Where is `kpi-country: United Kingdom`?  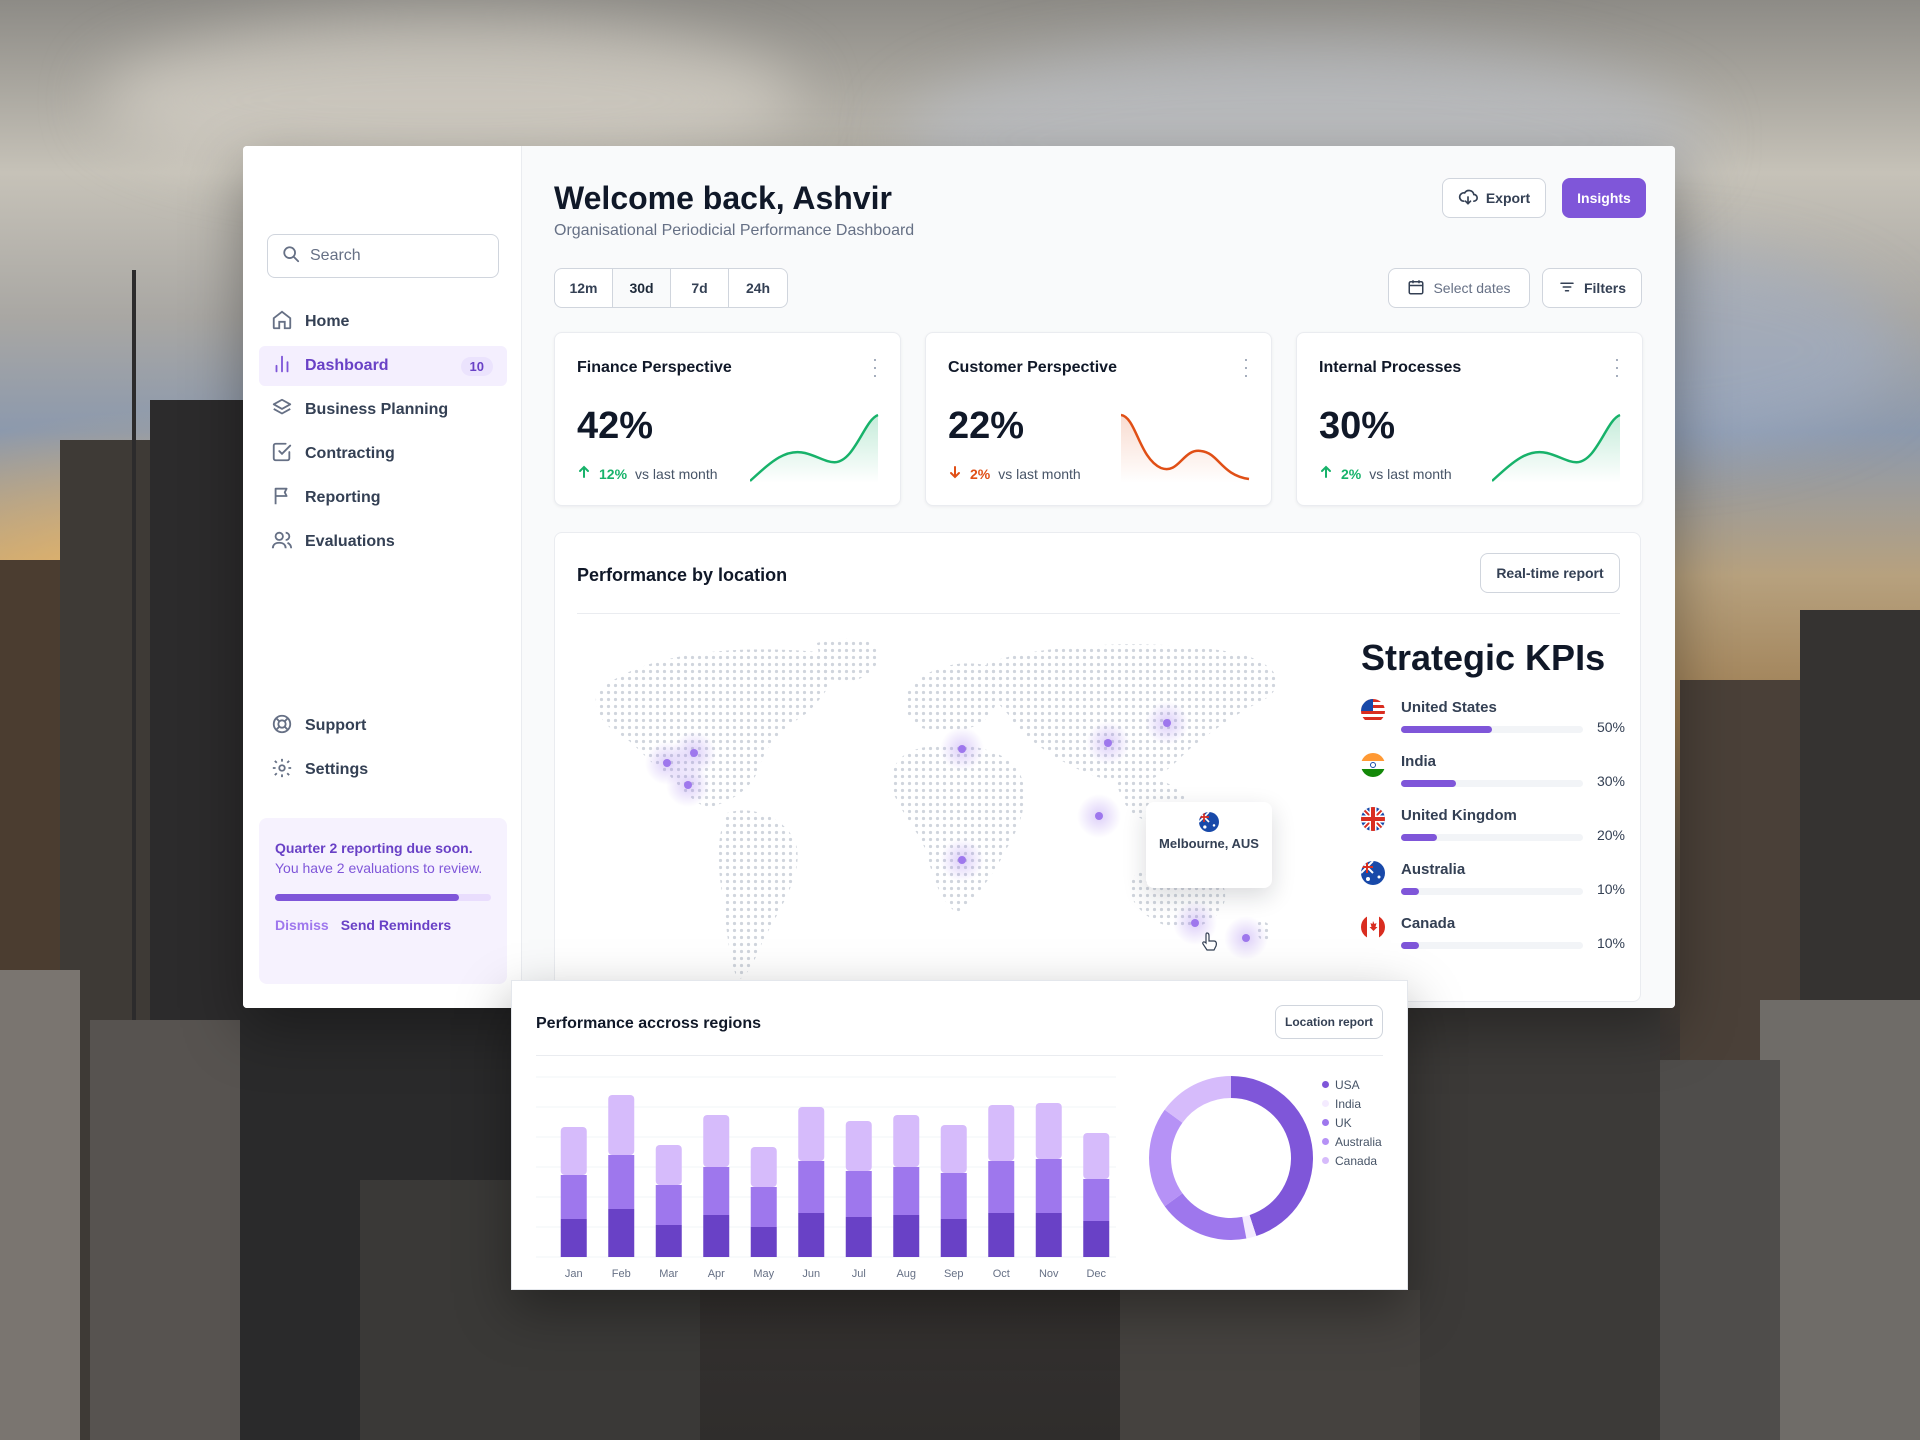 kpi-country: United Kingdom is located at coordinates (1459, 815).